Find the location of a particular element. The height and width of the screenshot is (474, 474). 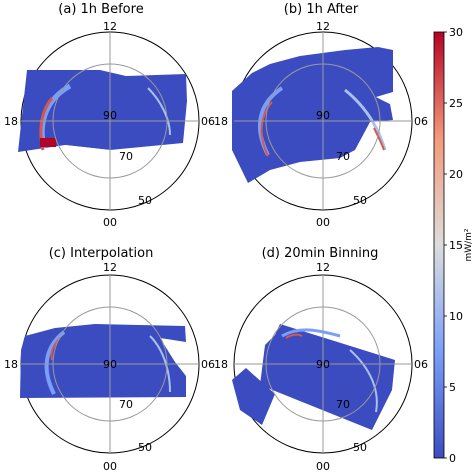

colorbar-tick-label: 15 is located at coordinates (456, 245).